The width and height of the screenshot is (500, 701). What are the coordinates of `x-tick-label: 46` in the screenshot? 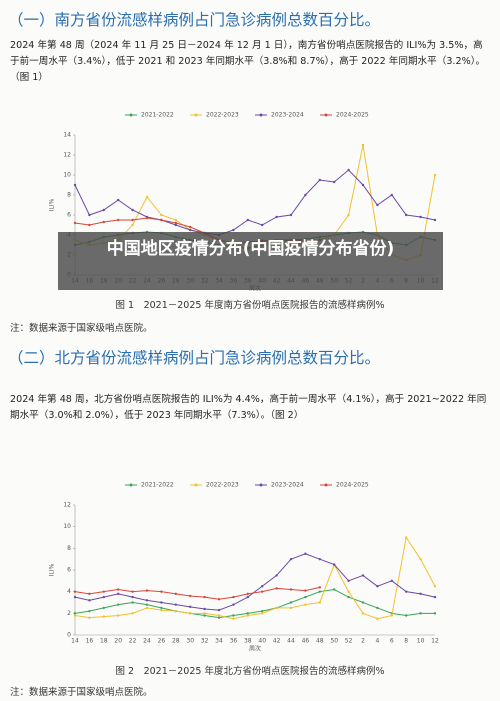 It's located at (306, 641).